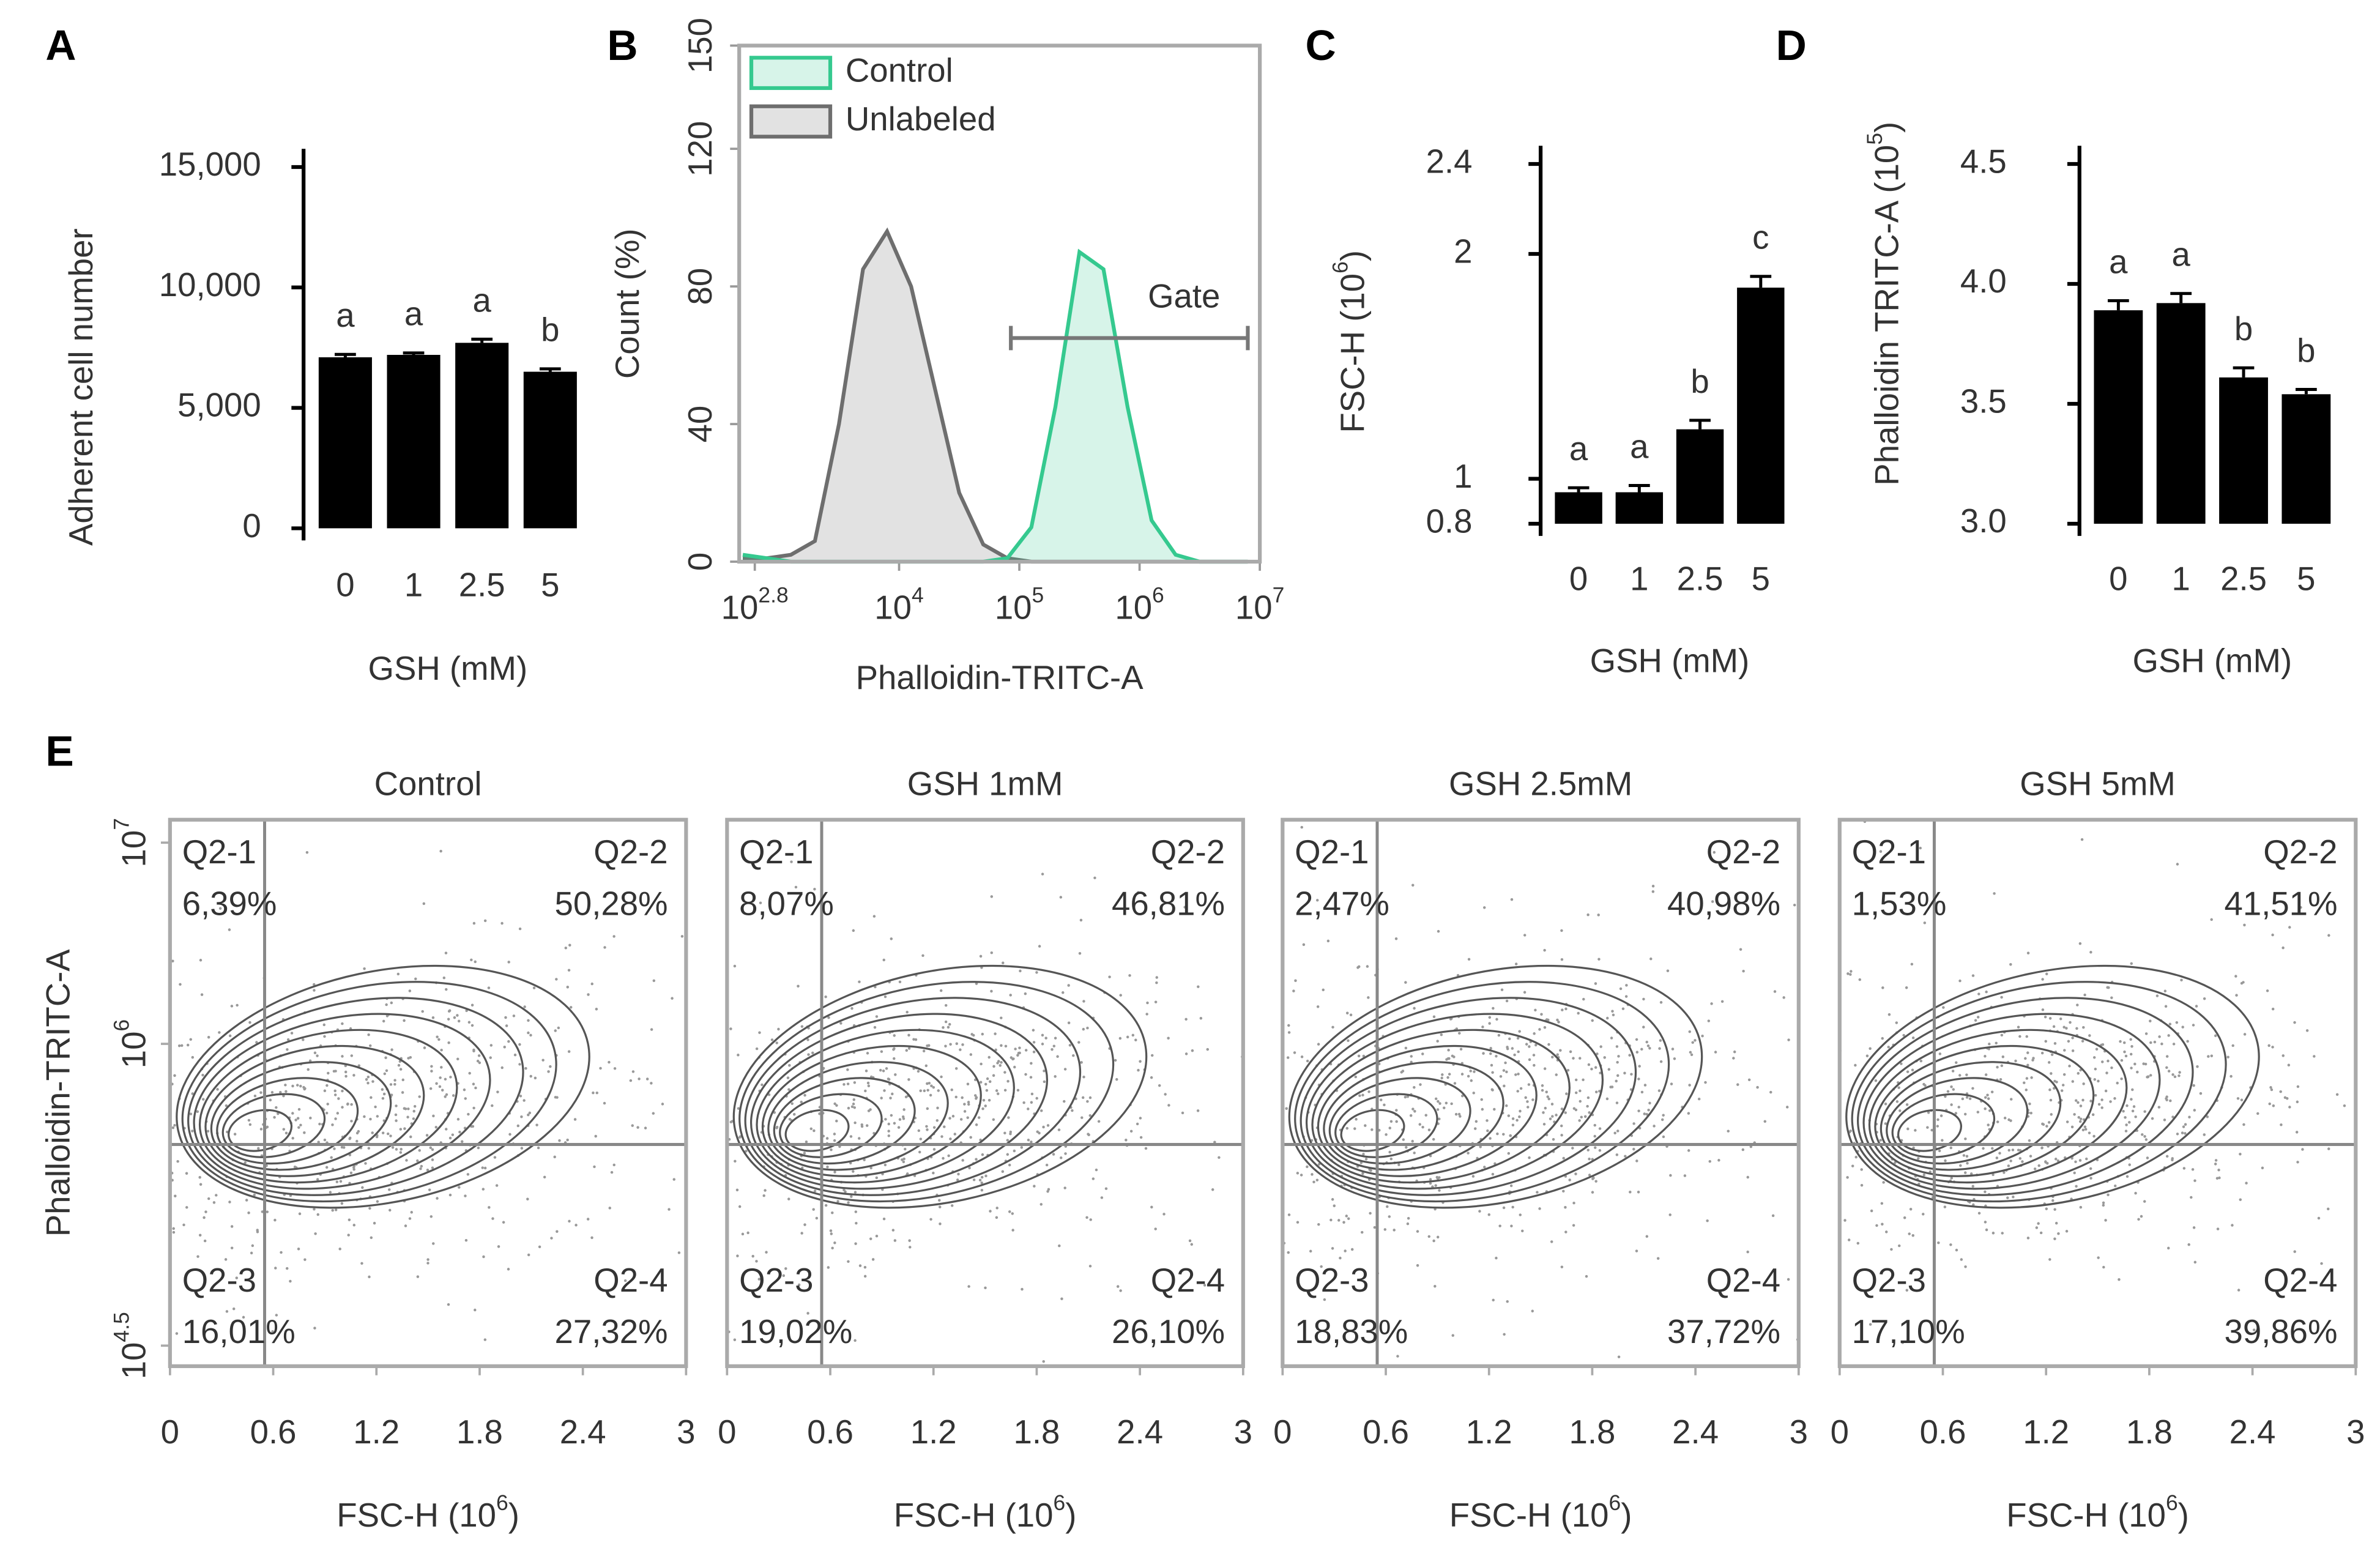 The image size is (2380, 1559). What do you see at coordinates (1724, 904) in the screenshot?
I see `quadrant-percent: 40,98%` at bounding box center [1724, 904].